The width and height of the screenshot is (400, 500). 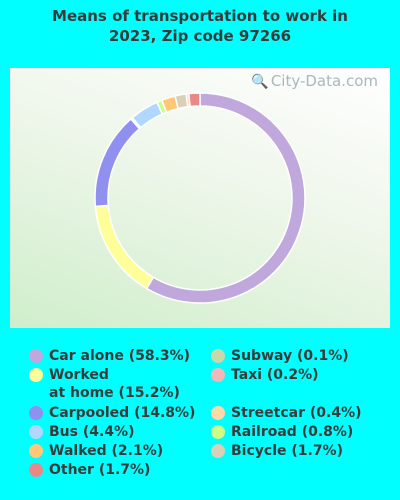 What do you see at coordinates (296, 413) in the screenshot?
I see `legend-label: Streetcar (0.4%)` at bounding box center [296, 413].